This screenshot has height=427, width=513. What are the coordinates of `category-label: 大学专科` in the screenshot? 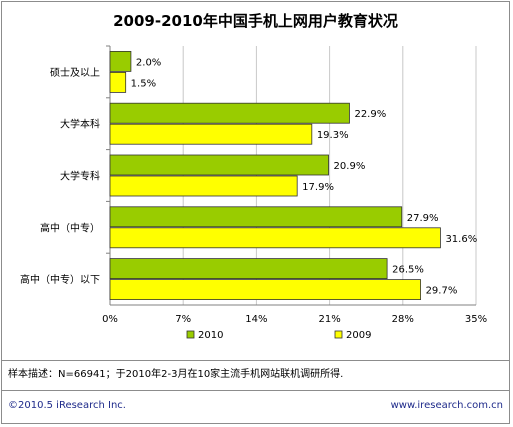 It's located at (80, 176).